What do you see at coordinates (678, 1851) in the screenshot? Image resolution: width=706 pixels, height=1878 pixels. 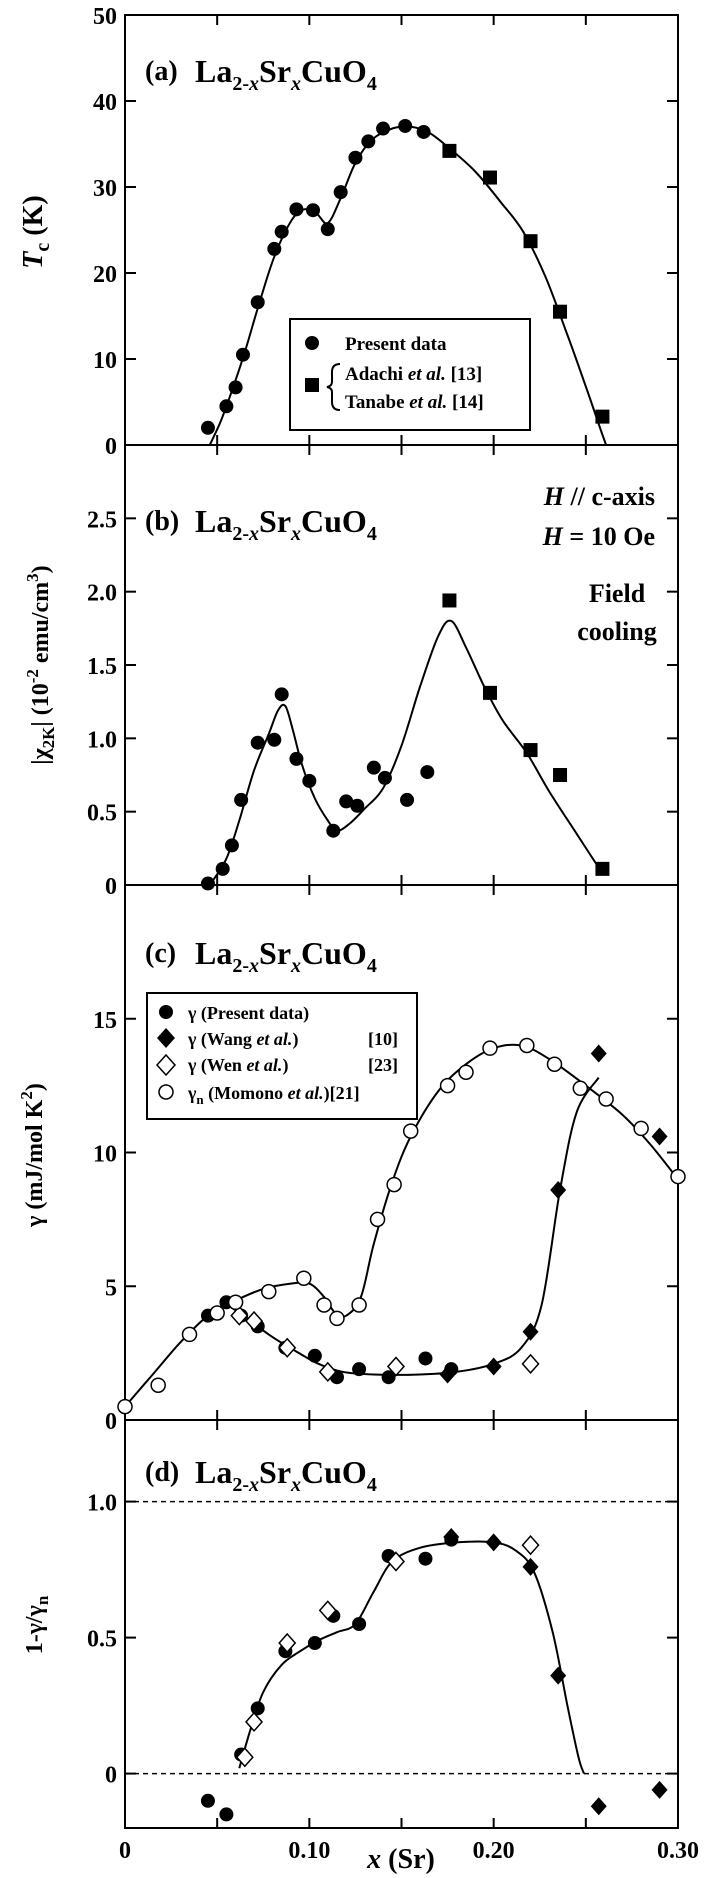 I see `xtick-label: 0.30` at bounding box center [678, 1851].